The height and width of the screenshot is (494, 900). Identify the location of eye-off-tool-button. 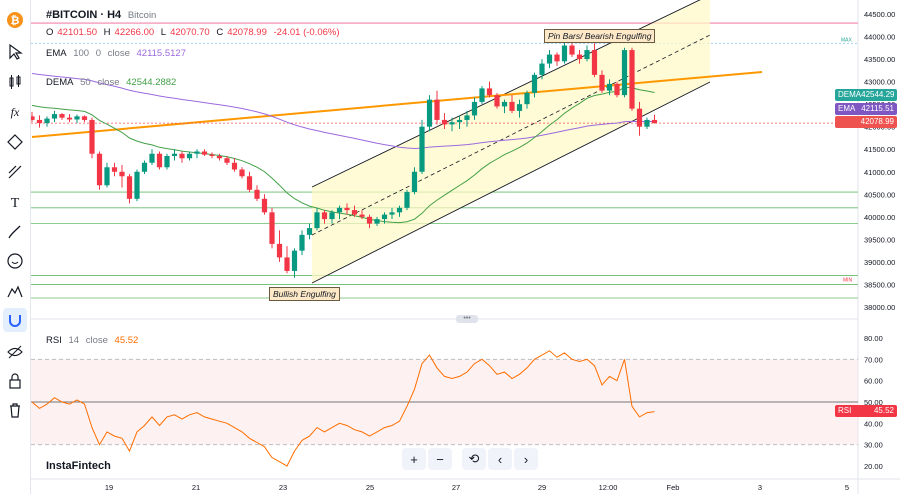
(15, 352).